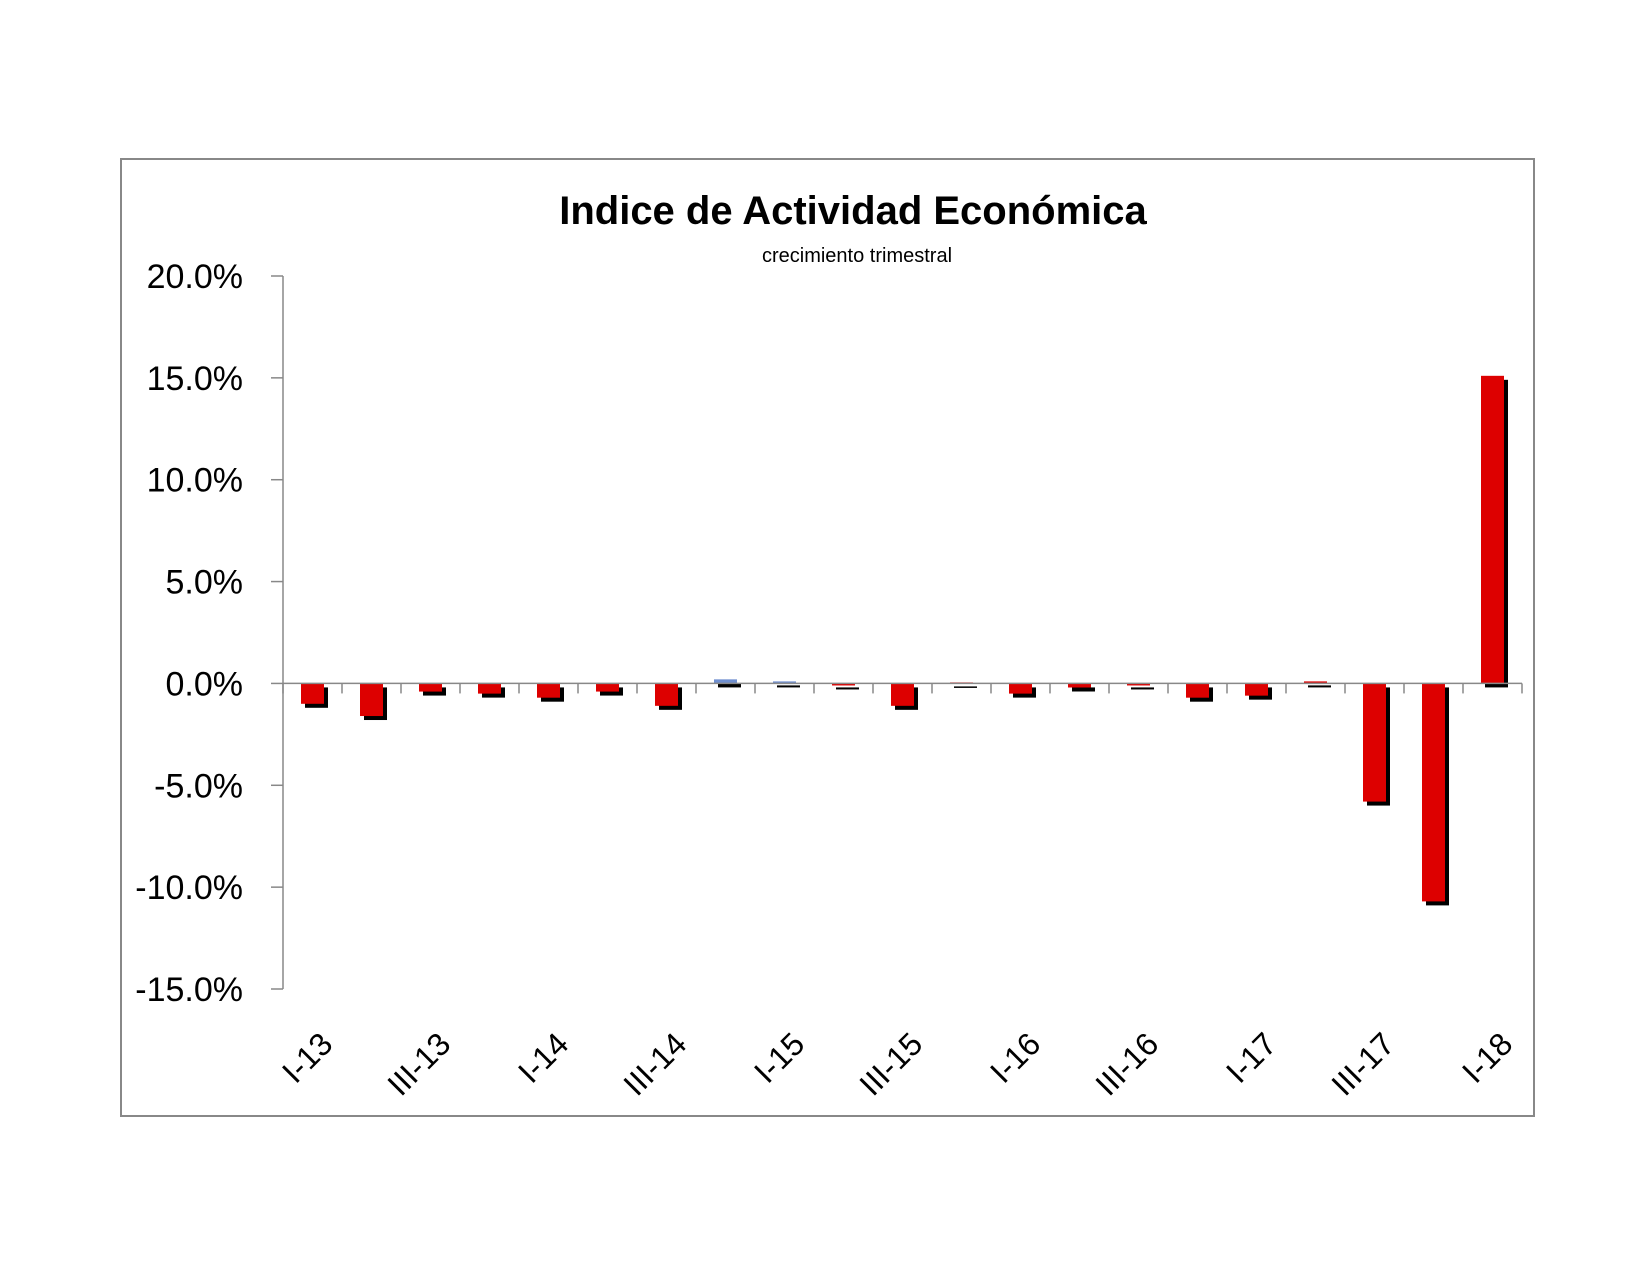 The image size is (1650, 1275). I want to click on y-tick-label: -15.0%, so click(189, 990).